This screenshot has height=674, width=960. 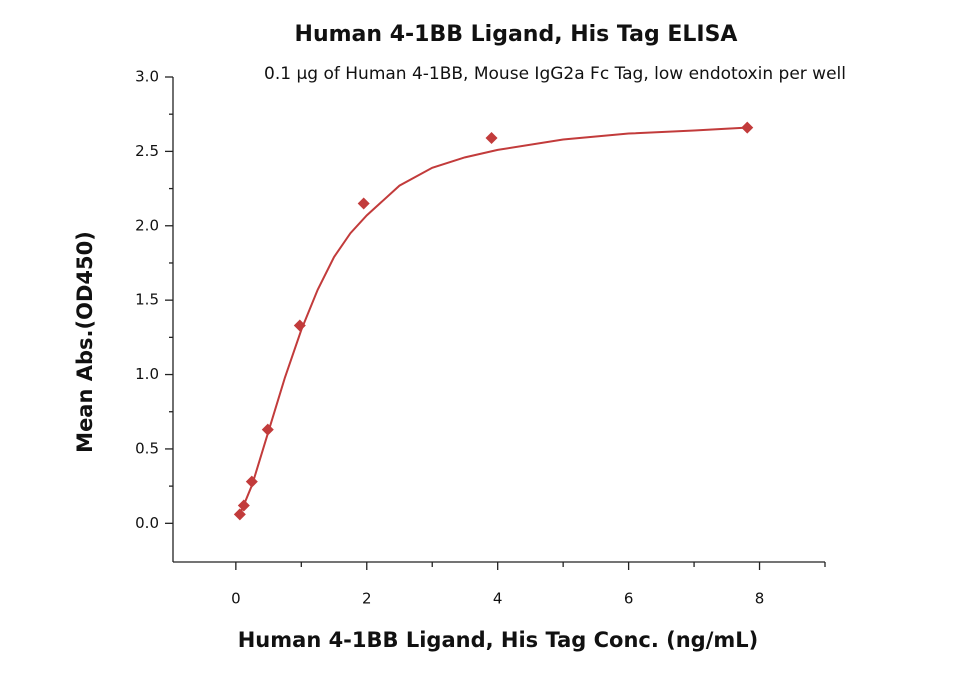 What do you see at coordinates (498, 599) in the screenshot?
I see `x-tick-label: 4` at bounding box center [498, 599].